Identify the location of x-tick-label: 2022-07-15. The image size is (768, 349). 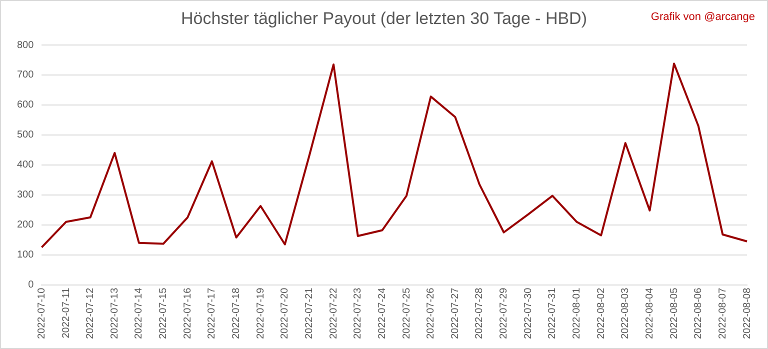
(164, 313).